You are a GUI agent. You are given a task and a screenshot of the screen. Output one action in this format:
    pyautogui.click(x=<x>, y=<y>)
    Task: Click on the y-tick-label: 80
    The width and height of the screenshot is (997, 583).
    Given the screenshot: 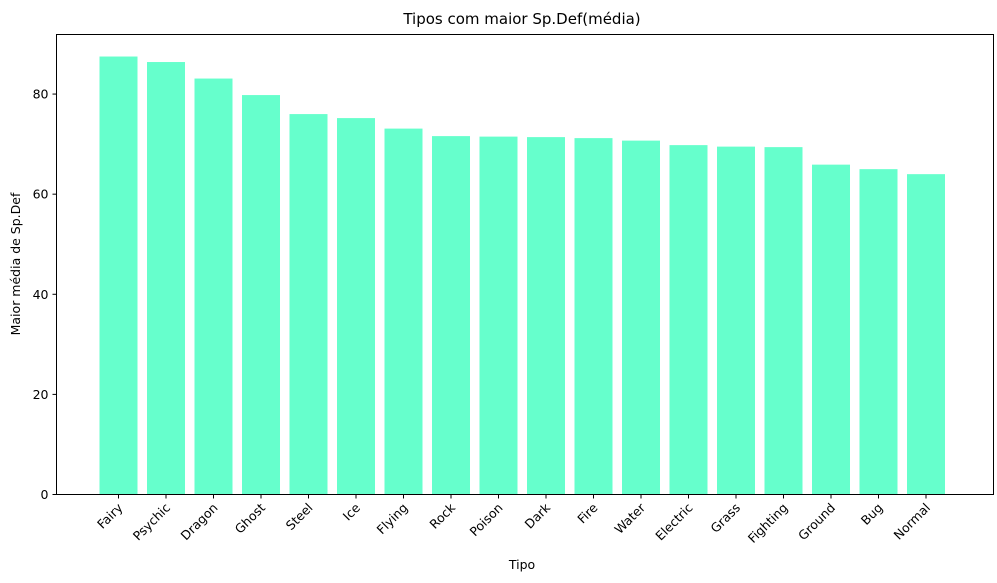 What is the action you would take?
    pyautogui.click(x=41, y=94)
    